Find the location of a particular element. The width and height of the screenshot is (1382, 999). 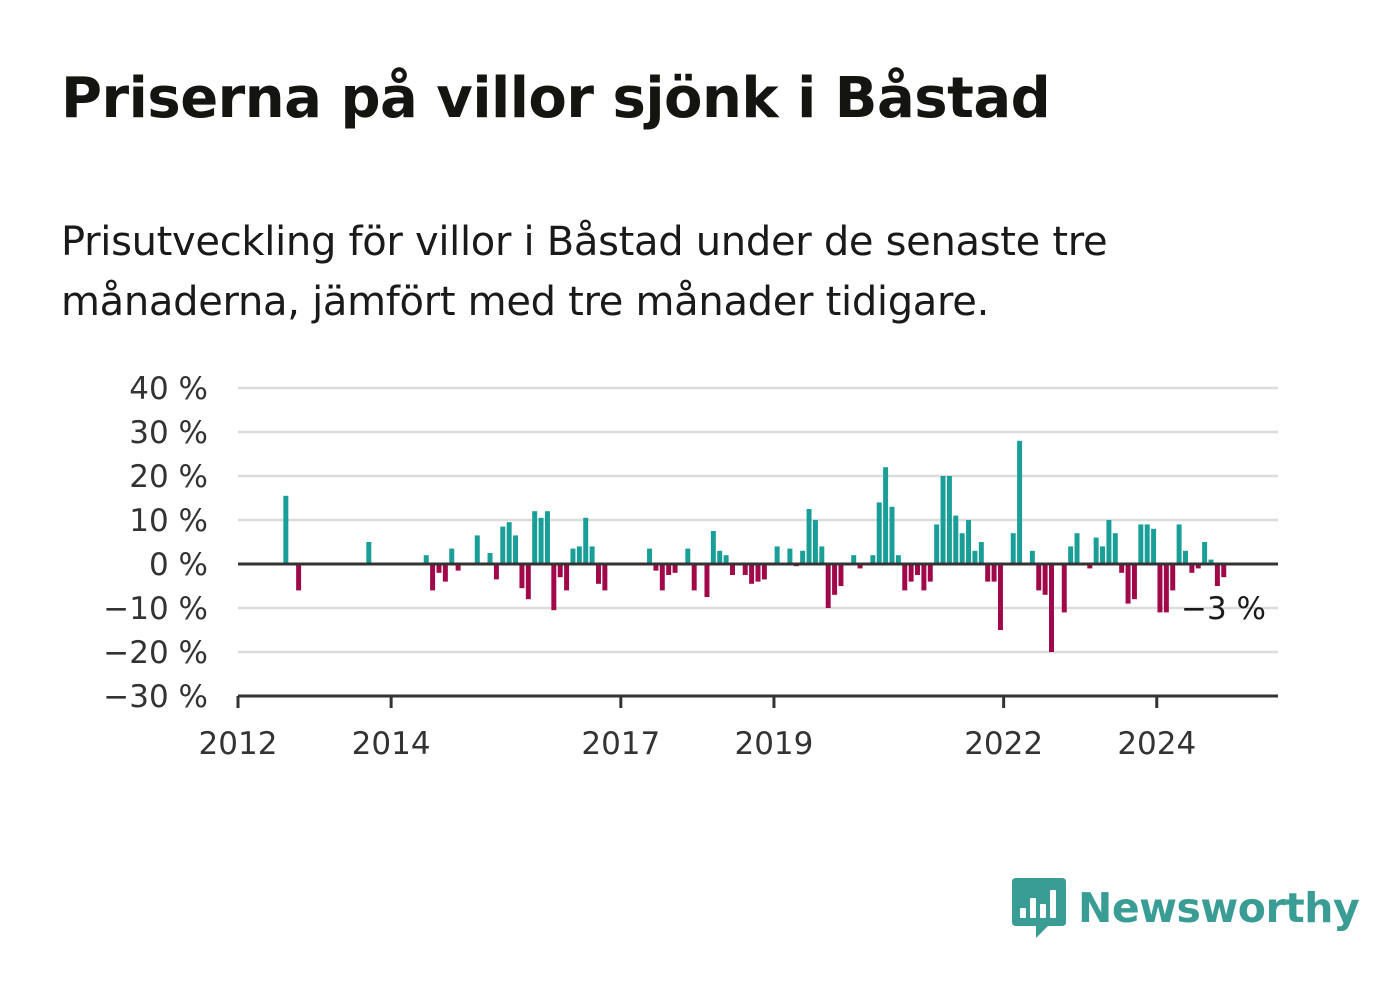

y-tick-label: −20 % is located at coordinates (155, 653).